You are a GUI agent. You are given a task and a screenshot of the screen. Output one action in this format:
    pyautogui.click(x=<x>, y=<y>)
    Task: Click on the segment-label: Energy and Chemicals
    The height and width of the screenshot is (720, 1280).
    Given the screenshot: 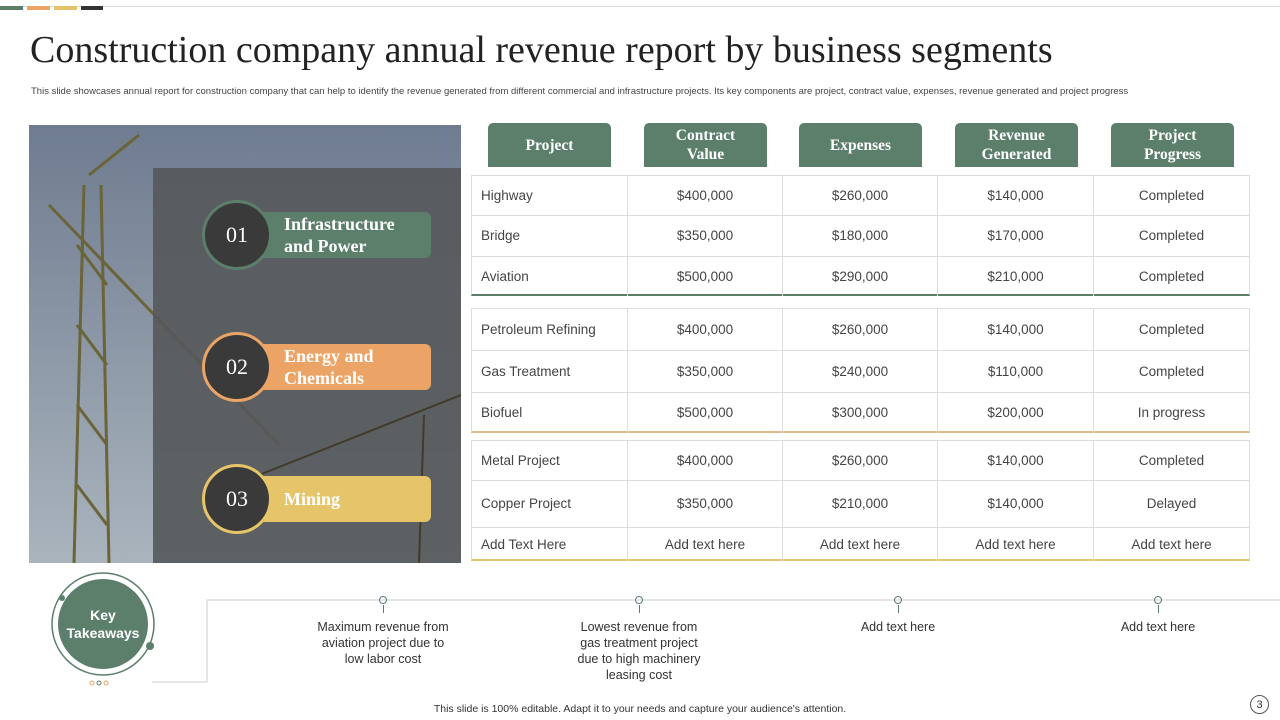 What is the action you would take?
    pyautogui.click(x=329, y=367)
    